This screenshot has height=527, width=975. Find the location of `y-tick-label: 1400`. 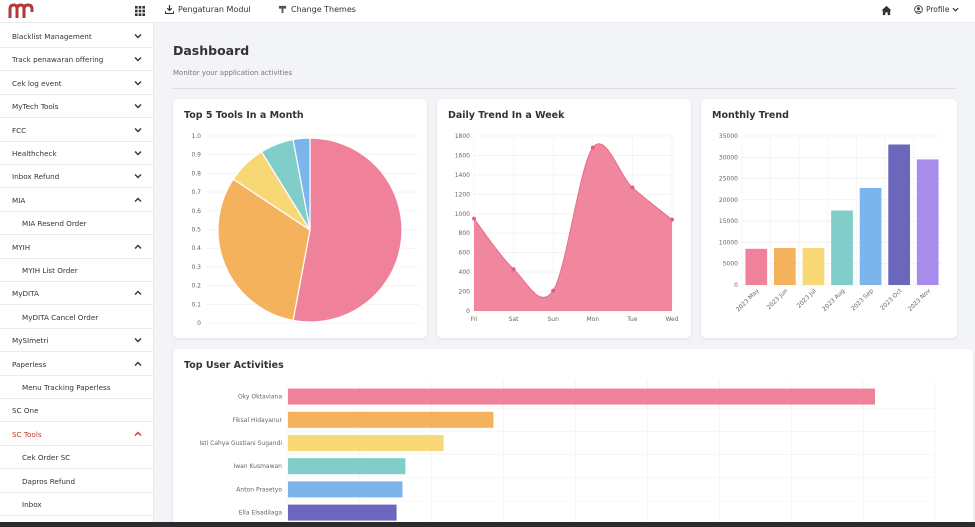

y-tick-label: 1400 is located at coordinates (462, 175).